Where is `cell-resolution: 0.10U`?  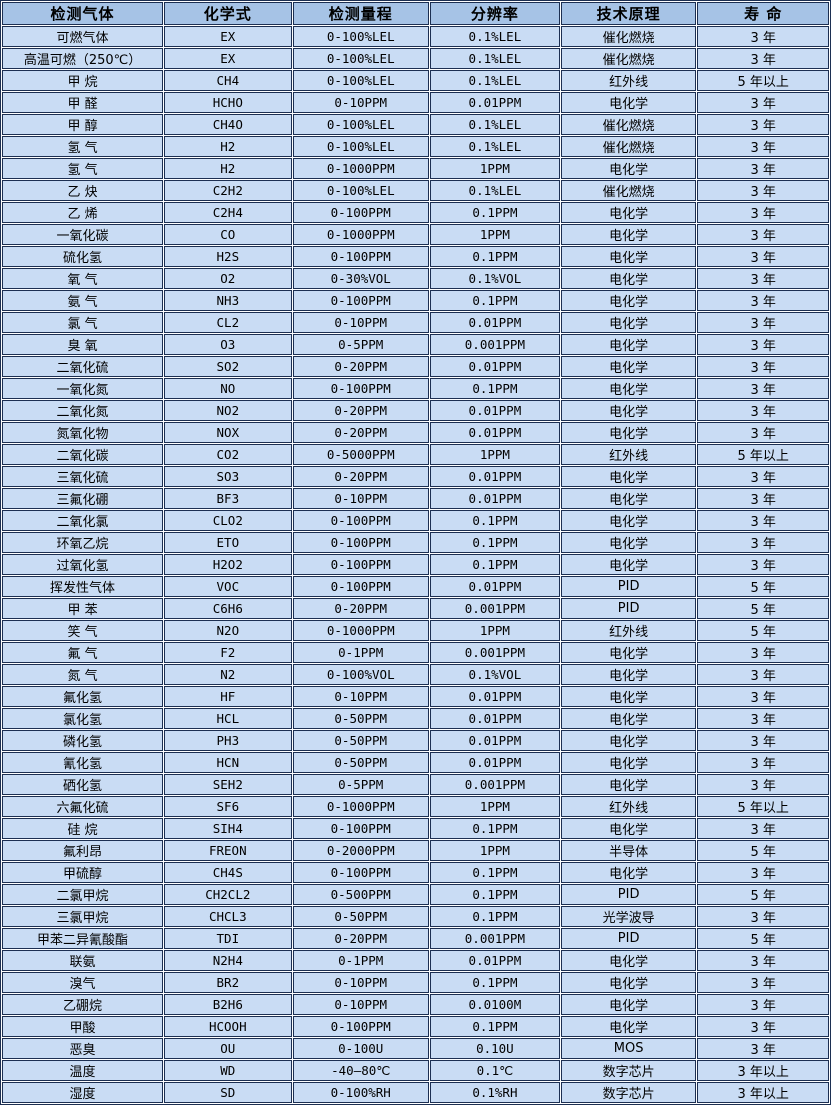
cell-resolution: 0.10U is located at coordinates (494, 1048).